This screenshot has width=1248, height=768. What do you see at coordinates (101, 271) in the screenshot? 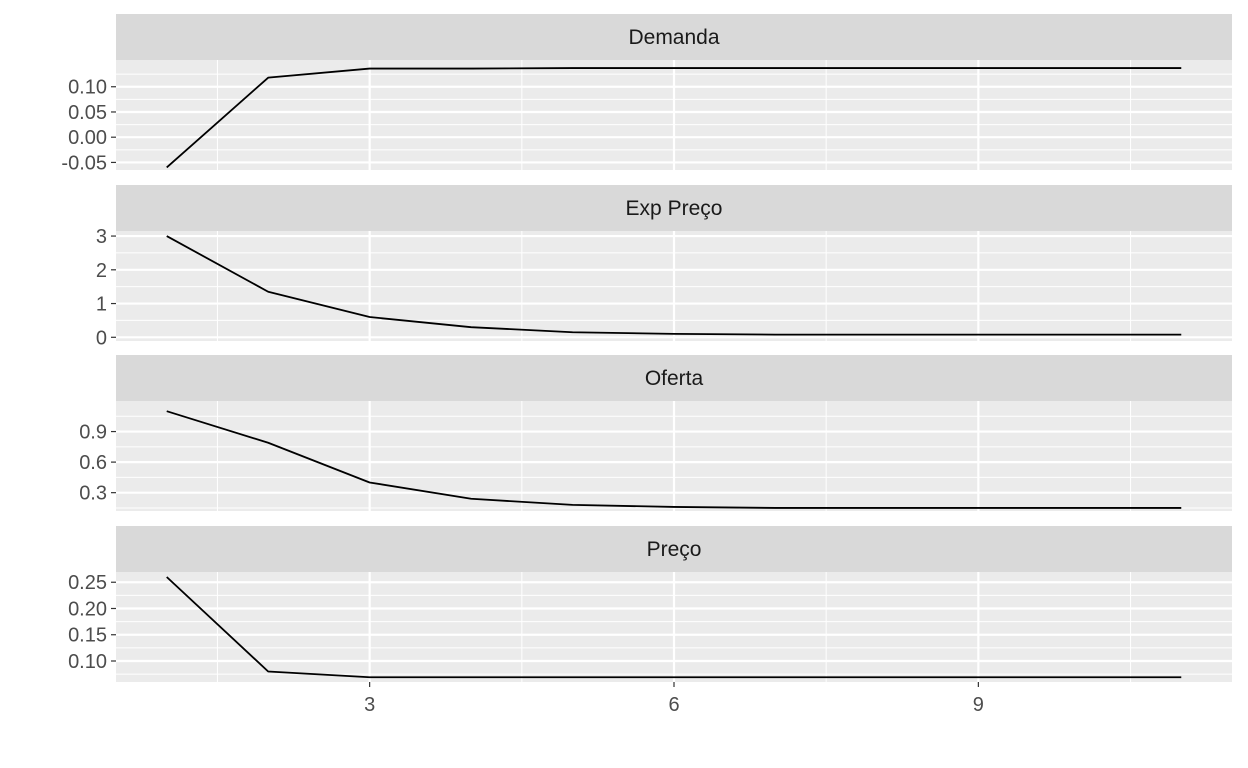
I see `y-tick-label: 2` at bounding box center [101, 271].